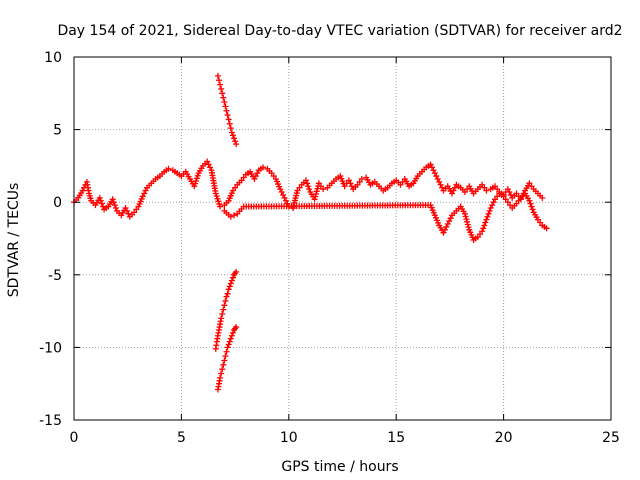 The width and height of the screenshot is (640, 480). Describe the element at coordinates (504, 438) in the screenshot. I see `x-tick-label: 20` at that location.